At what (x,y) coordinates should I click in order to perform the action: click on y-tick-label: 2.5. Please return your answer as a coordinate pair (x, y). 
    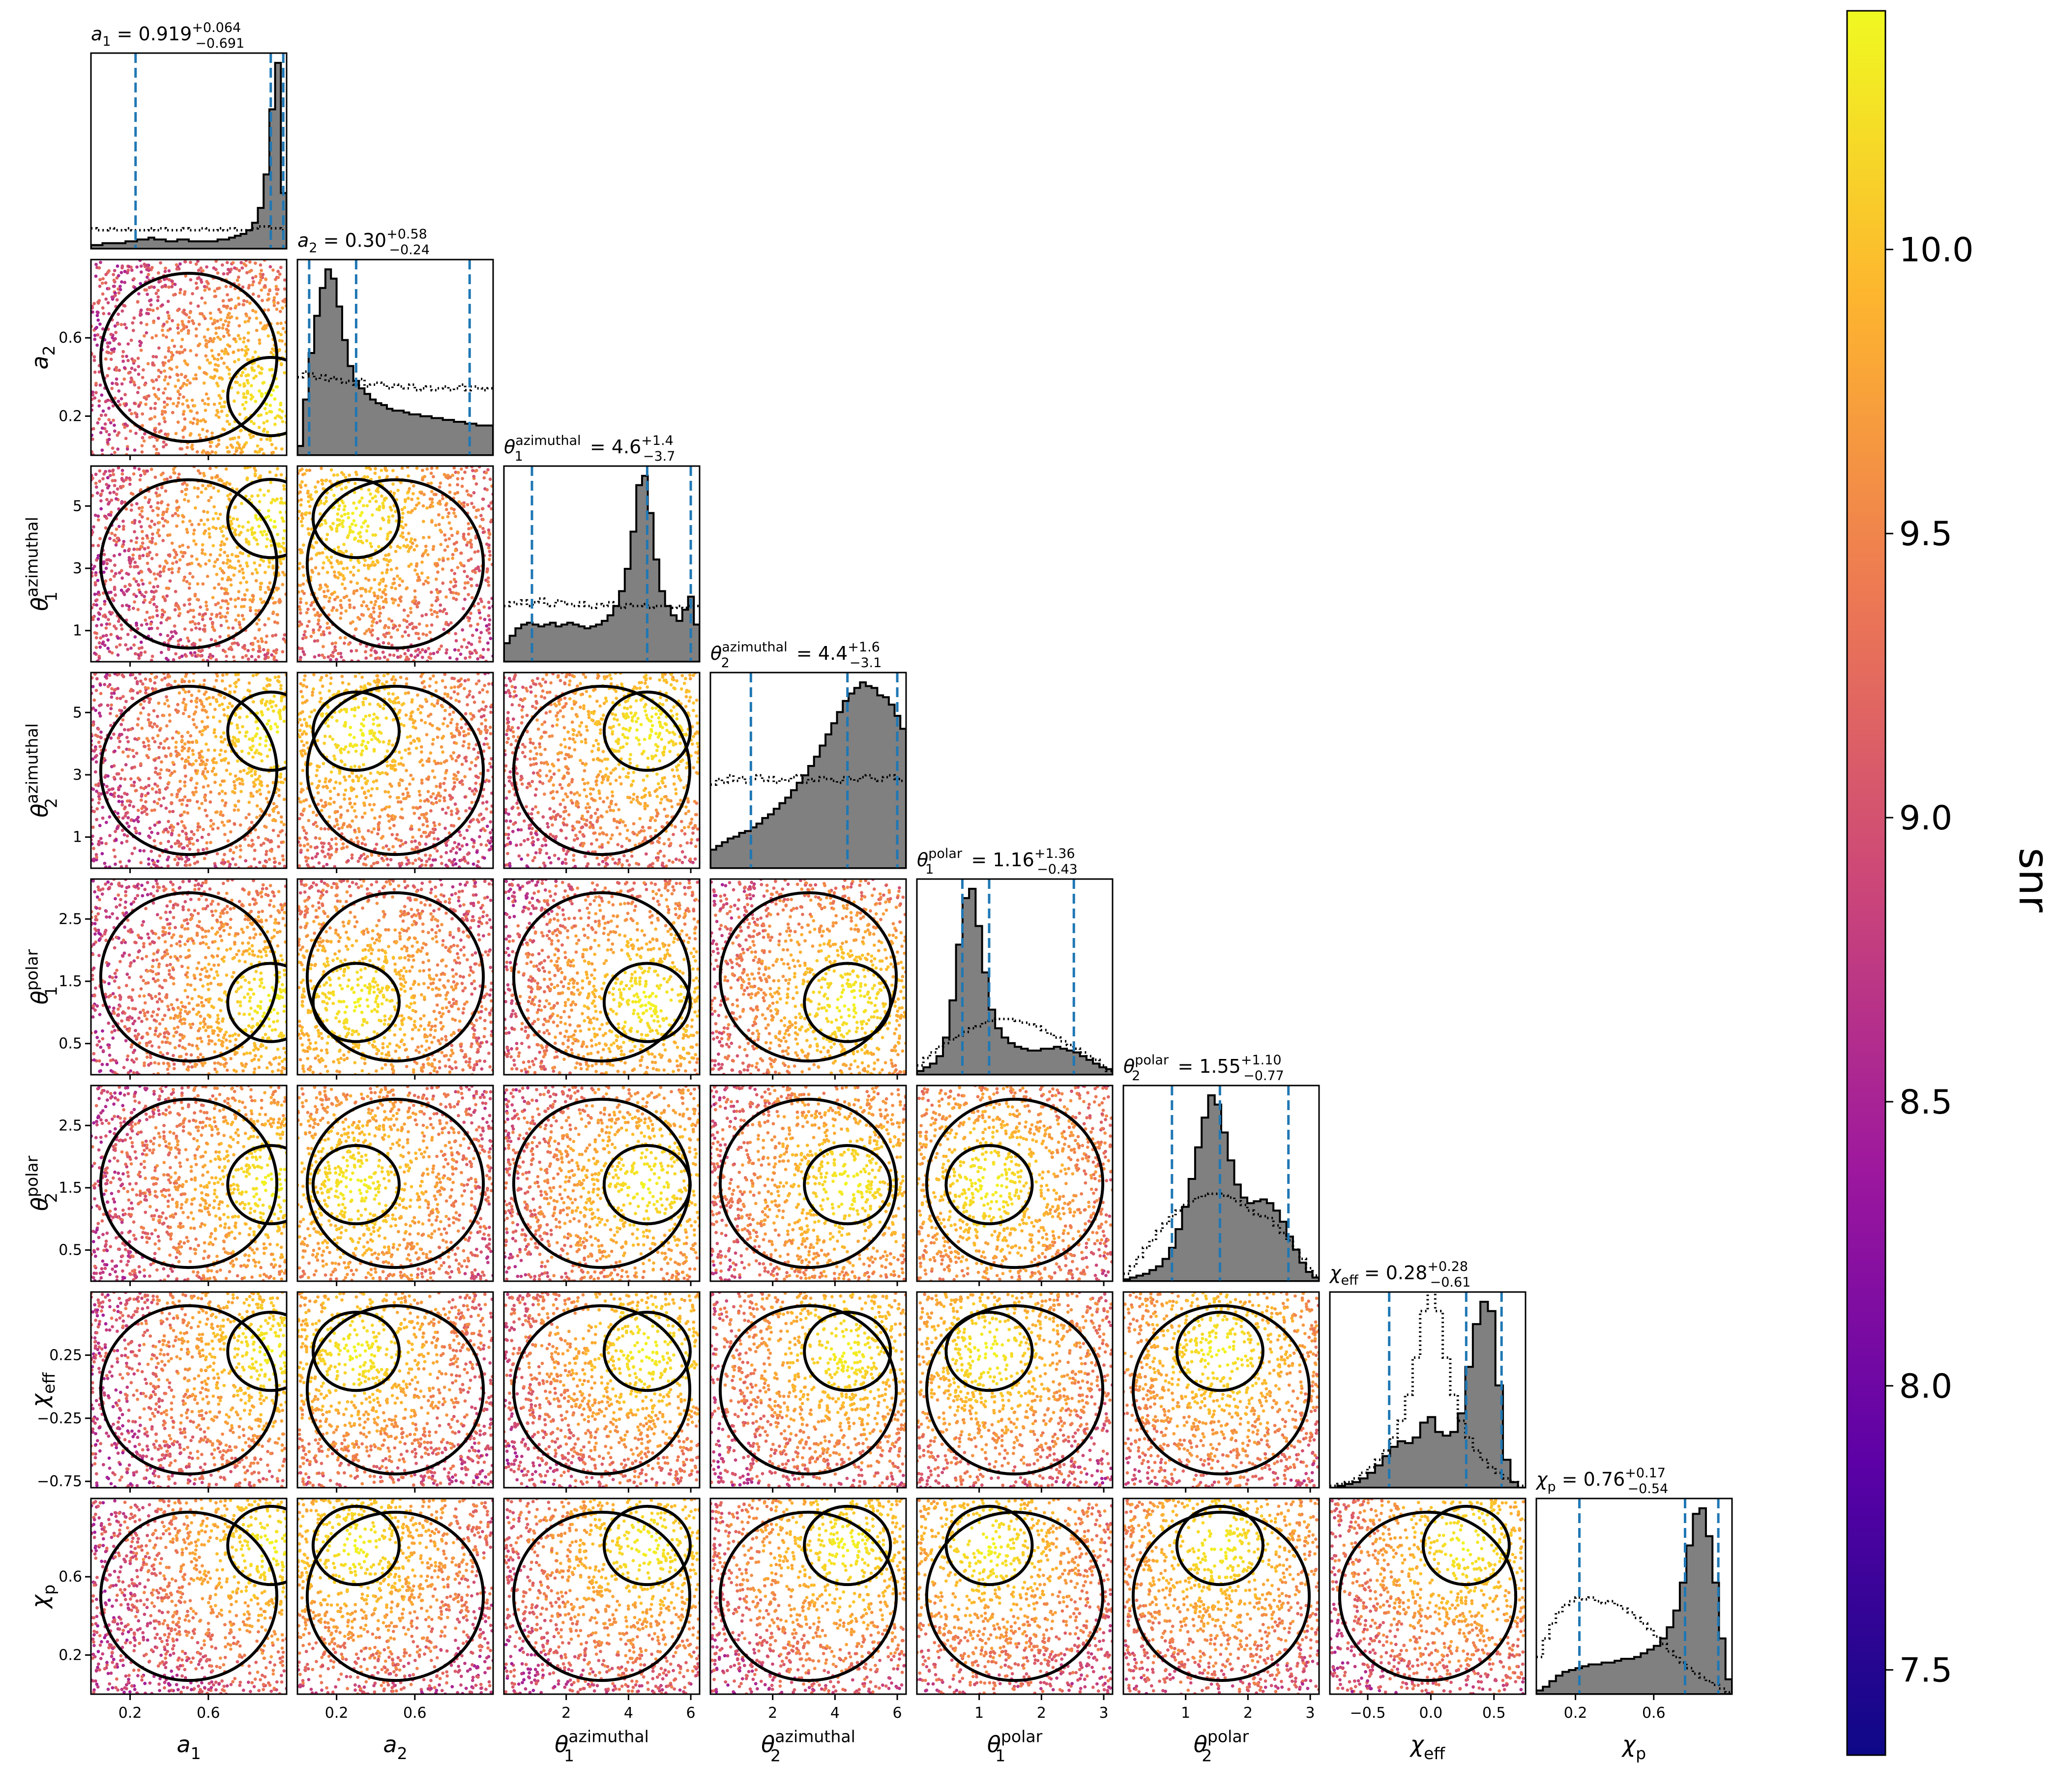
    Looking at the image, I should click on (70, 1125).